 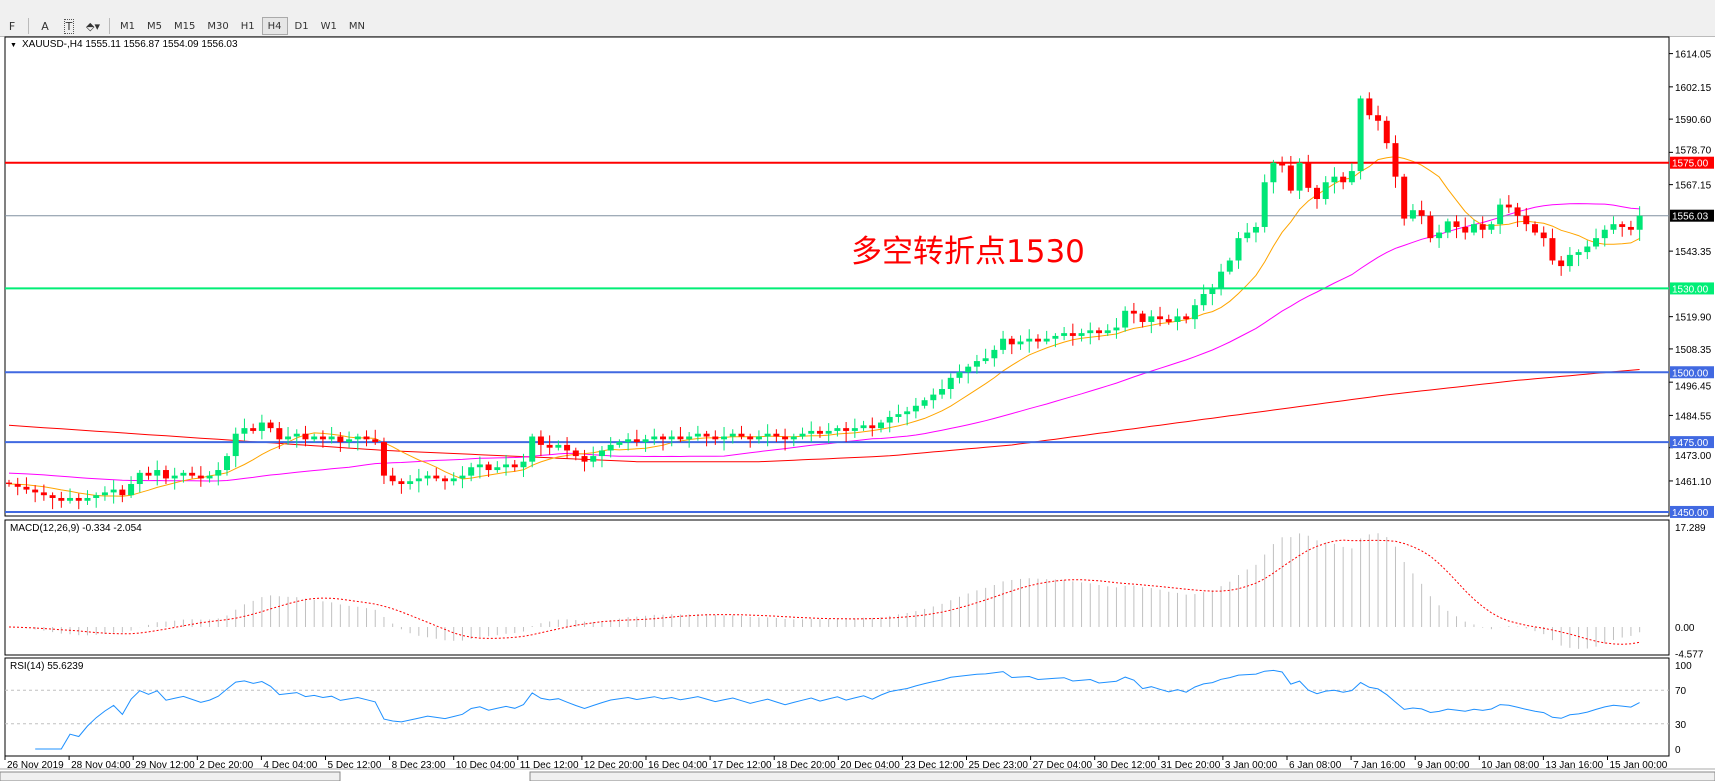 What do you see at coordinates (1639, 765) in the screenshot?
I see `time-tick-label: 15 Jan 00:00` at bounding box center [1639, 765].